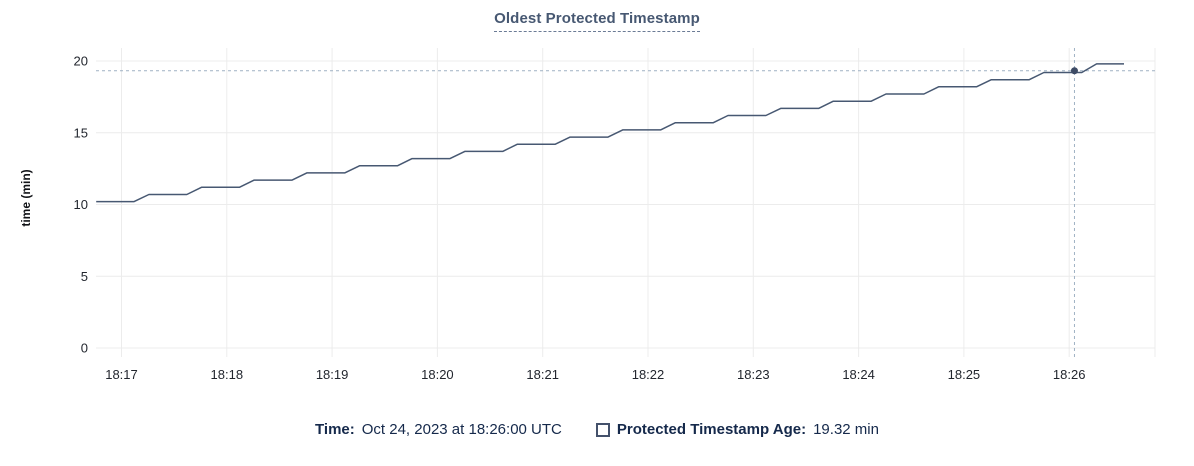  Describe the element at coordinates (227, 374) in the screenshot. I see `x-tick-label: 18:18` at that location.